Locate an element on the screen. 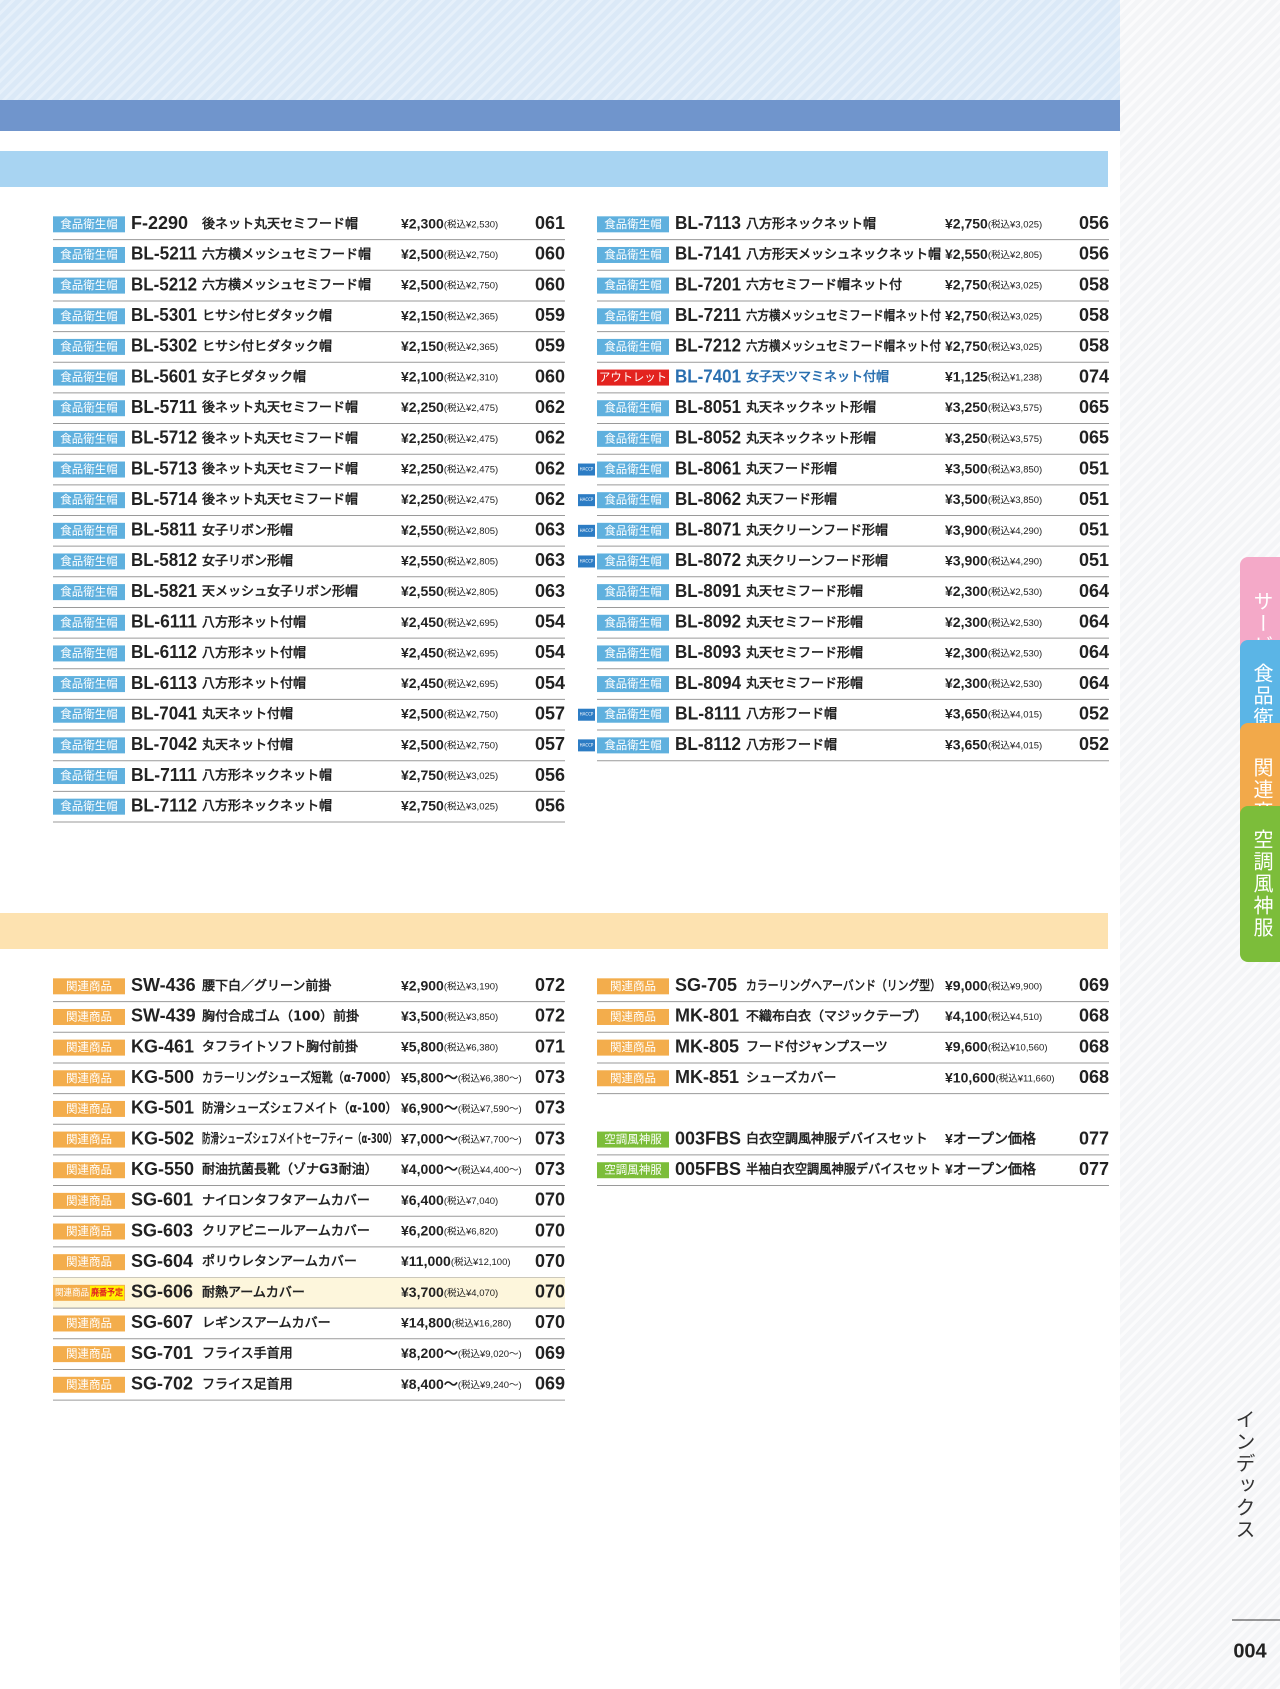 The width and height of the screenshot is (1280, 1689). price: ¥2,750(税込¥3,025) is located at coordinates (993, 284).